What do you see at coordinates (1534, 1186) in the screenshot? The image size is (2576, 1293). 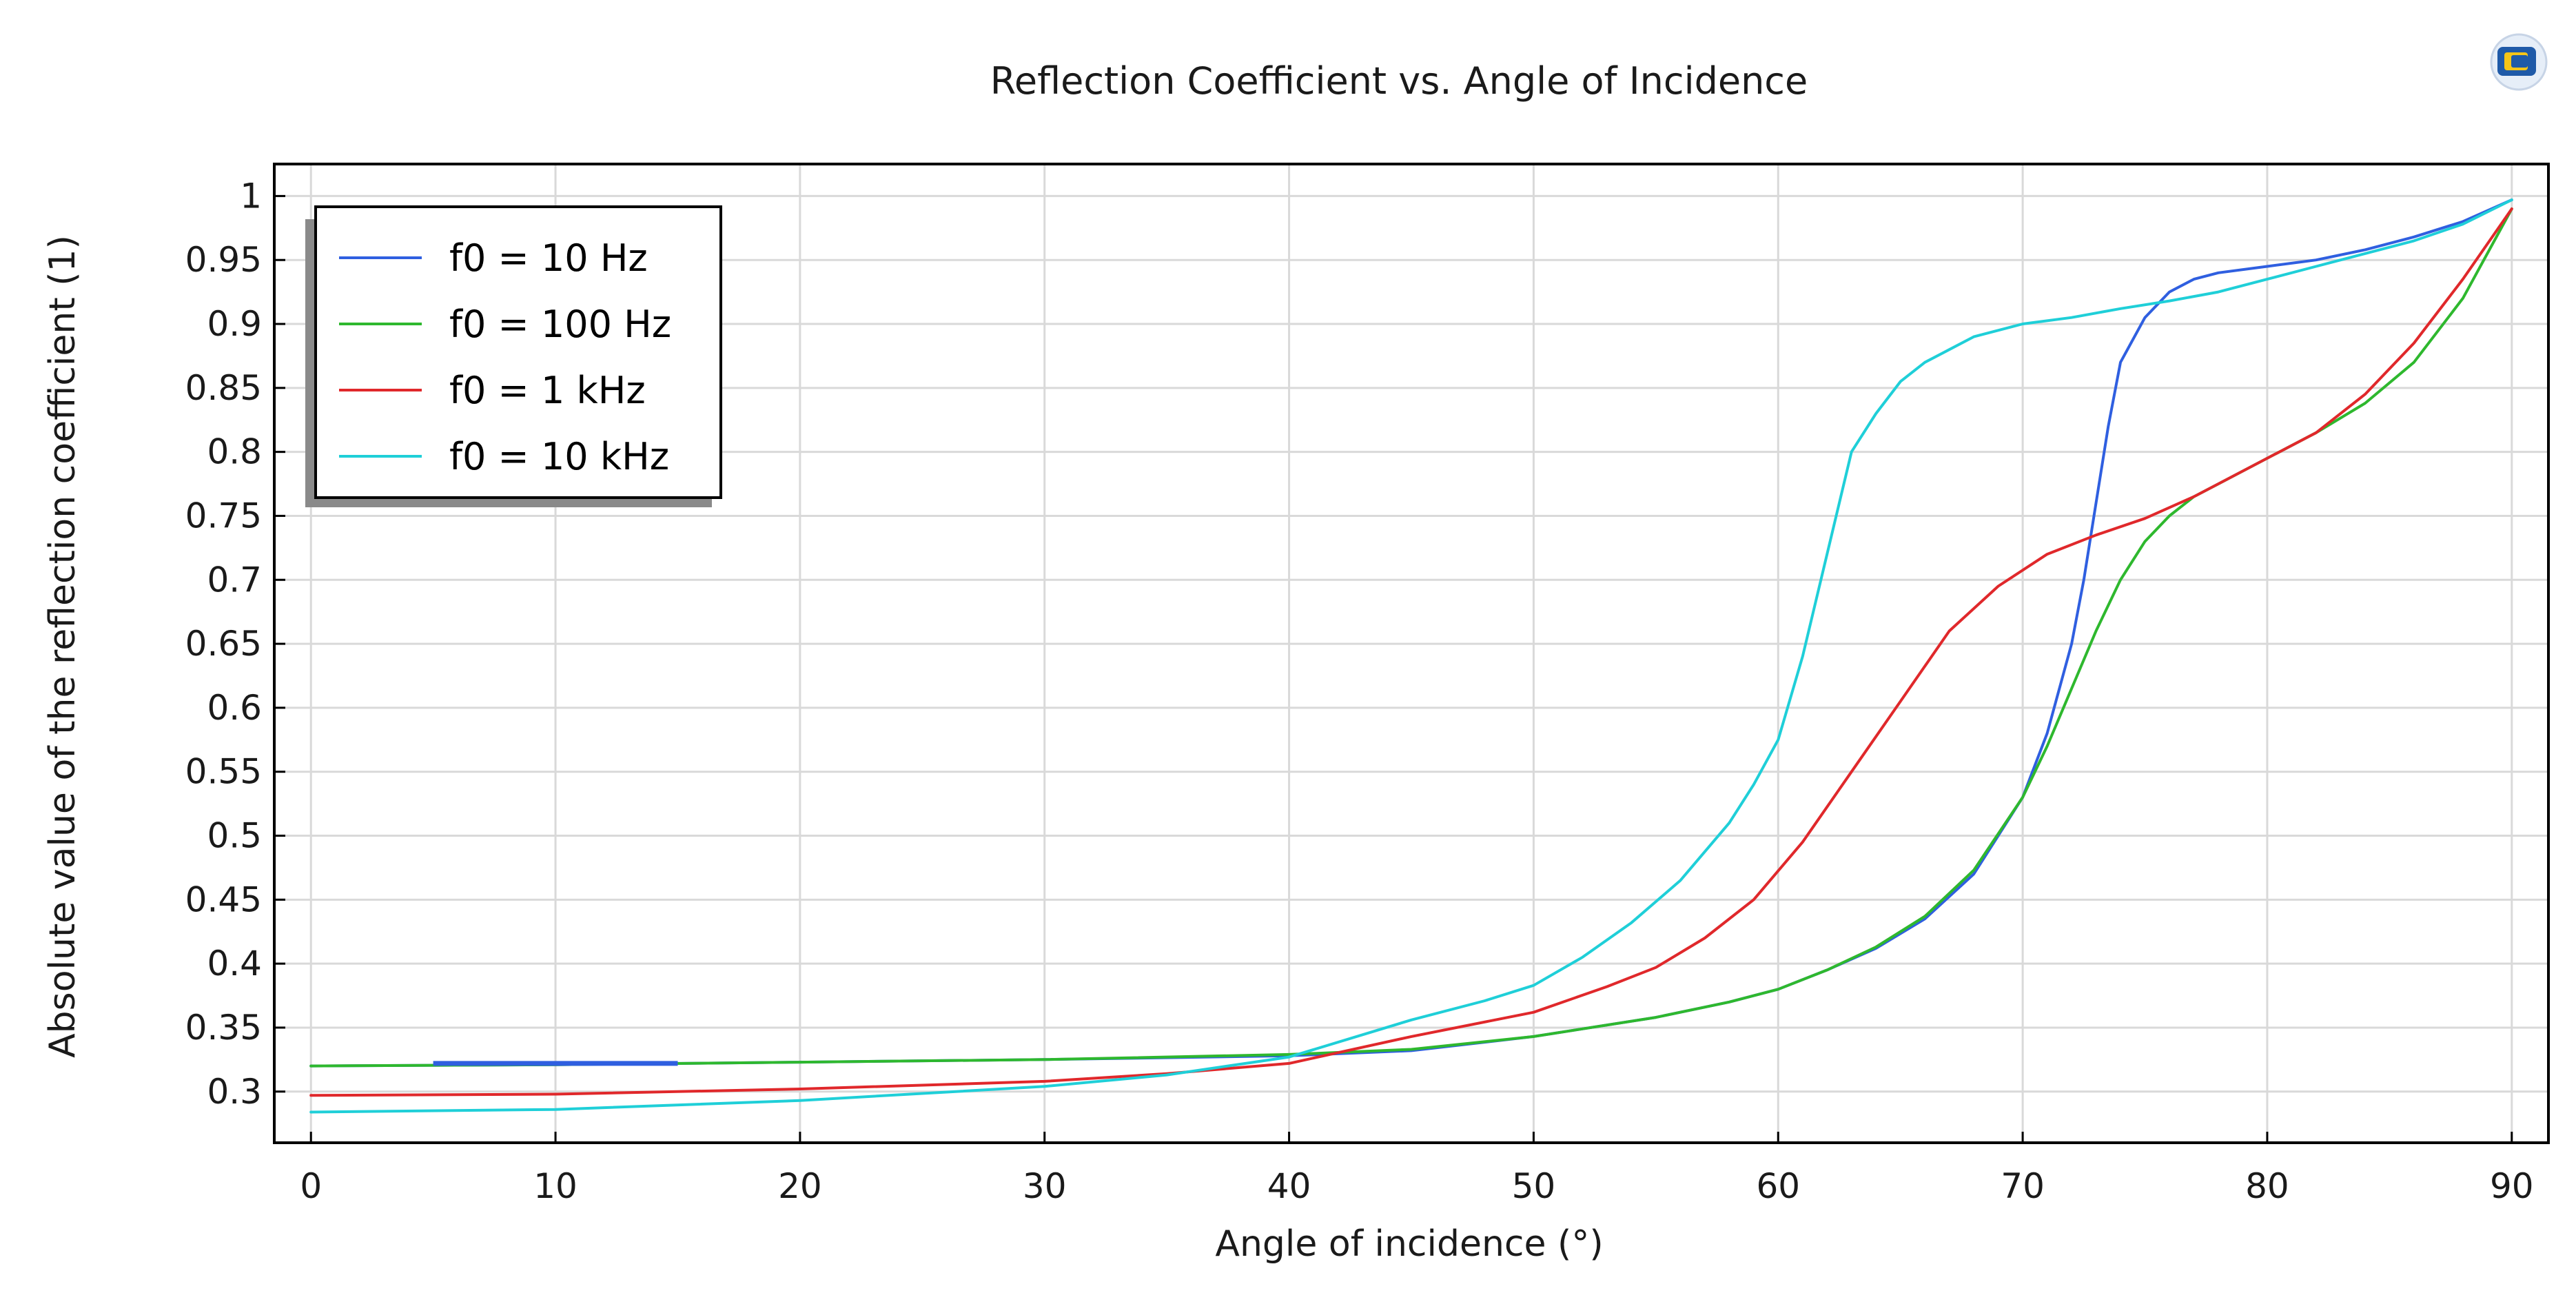 I see `x-tick-label: 50` at bounding box center [1534, 1186].